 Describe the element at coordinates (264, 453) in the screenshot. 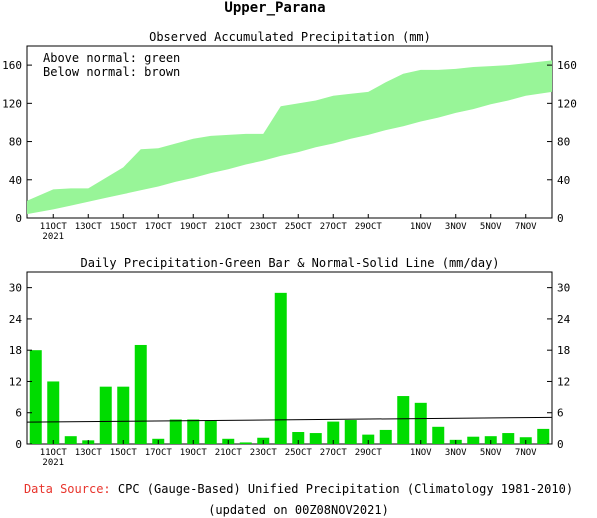

I see `daily-xtick-label: 23OCT` at that location.